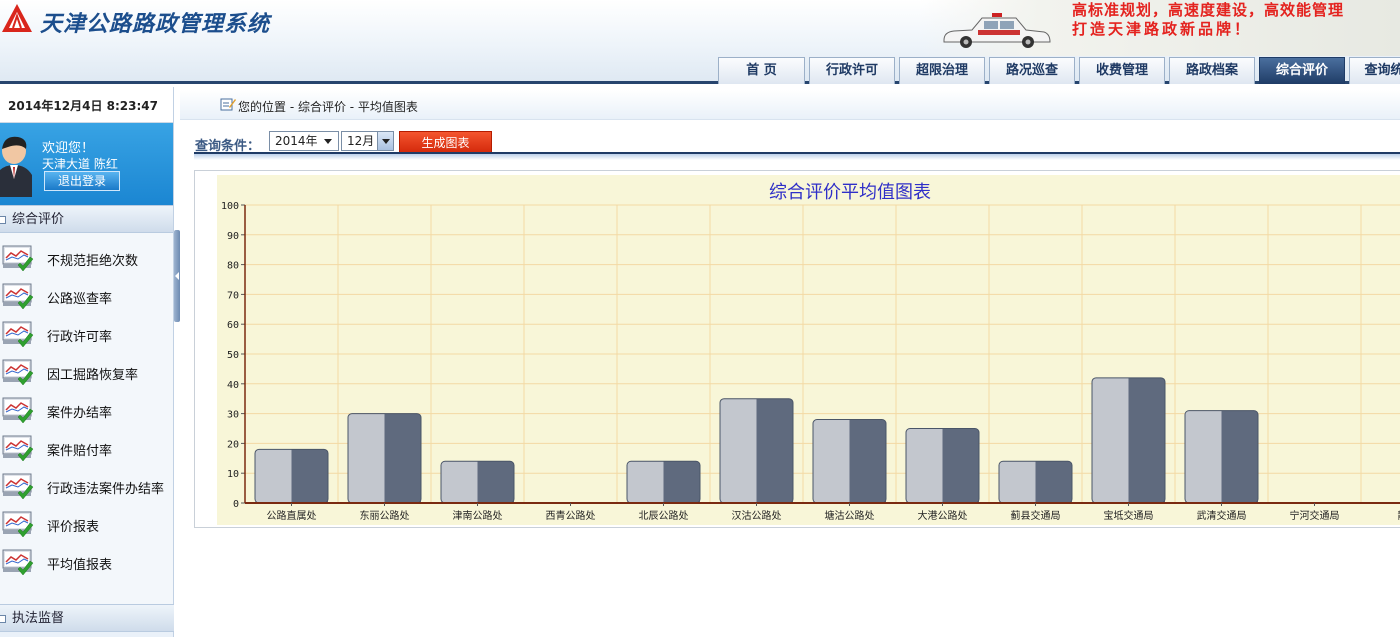 Image resolution: width=1400 pixels, height=637 pixels. What do you see at coordinates (228, 104) in the screenshot?
I see `edit-note-icon` at bounding box center [228, 104].